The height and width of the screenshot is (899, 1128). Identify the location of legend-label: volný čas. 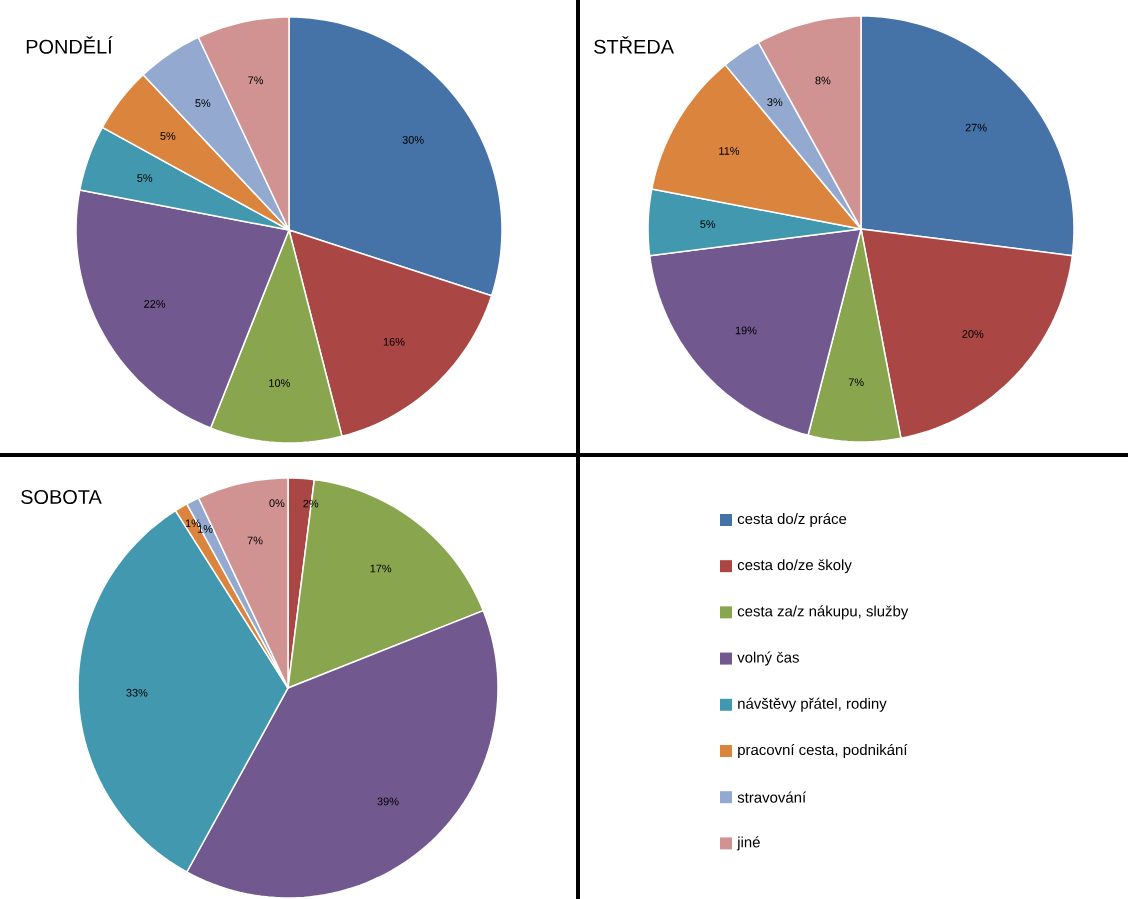
(768, 658).